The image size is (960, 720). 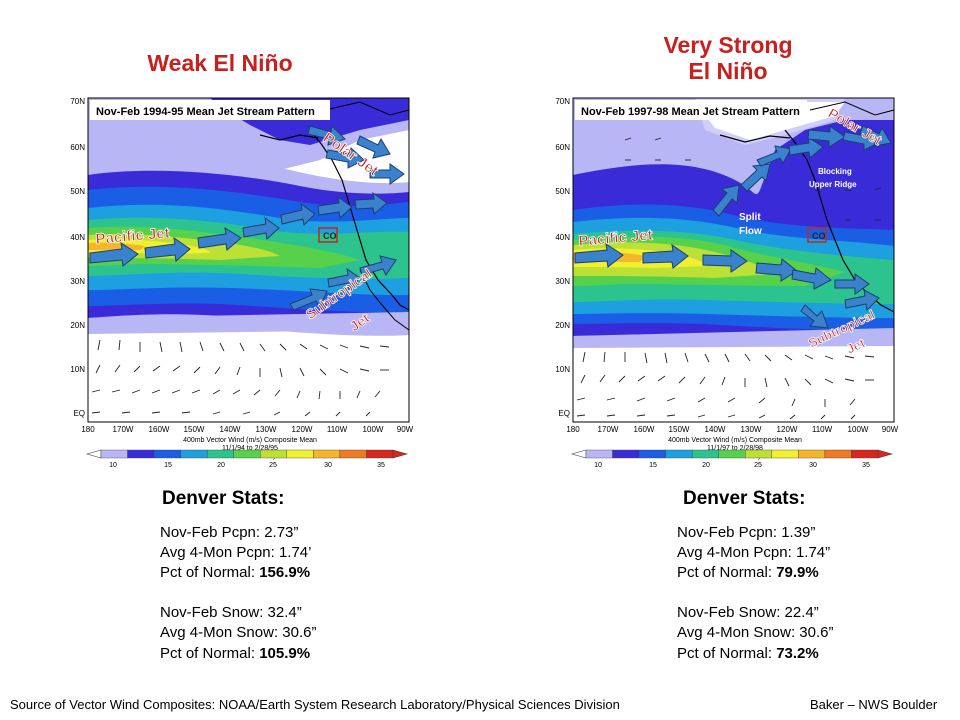 I want to click on left-co-label: CO, so click(x=330, y=236).